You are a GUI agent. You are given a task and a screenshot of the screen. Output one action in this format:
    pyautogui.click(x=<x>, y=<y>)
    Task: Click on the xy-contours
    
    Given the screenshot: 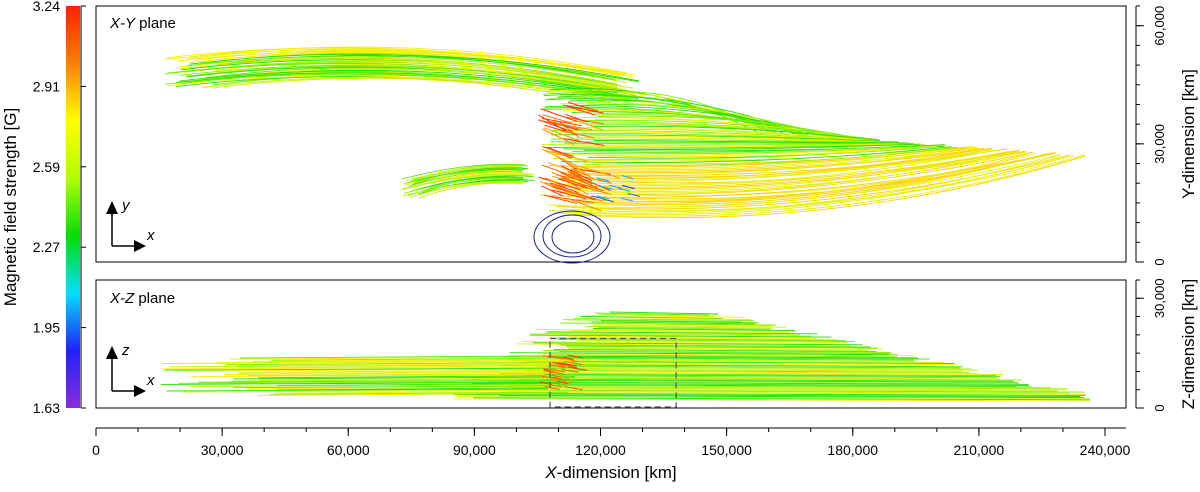 What is the action you would take?
    pyautogui.click(x=572, y=237)
    